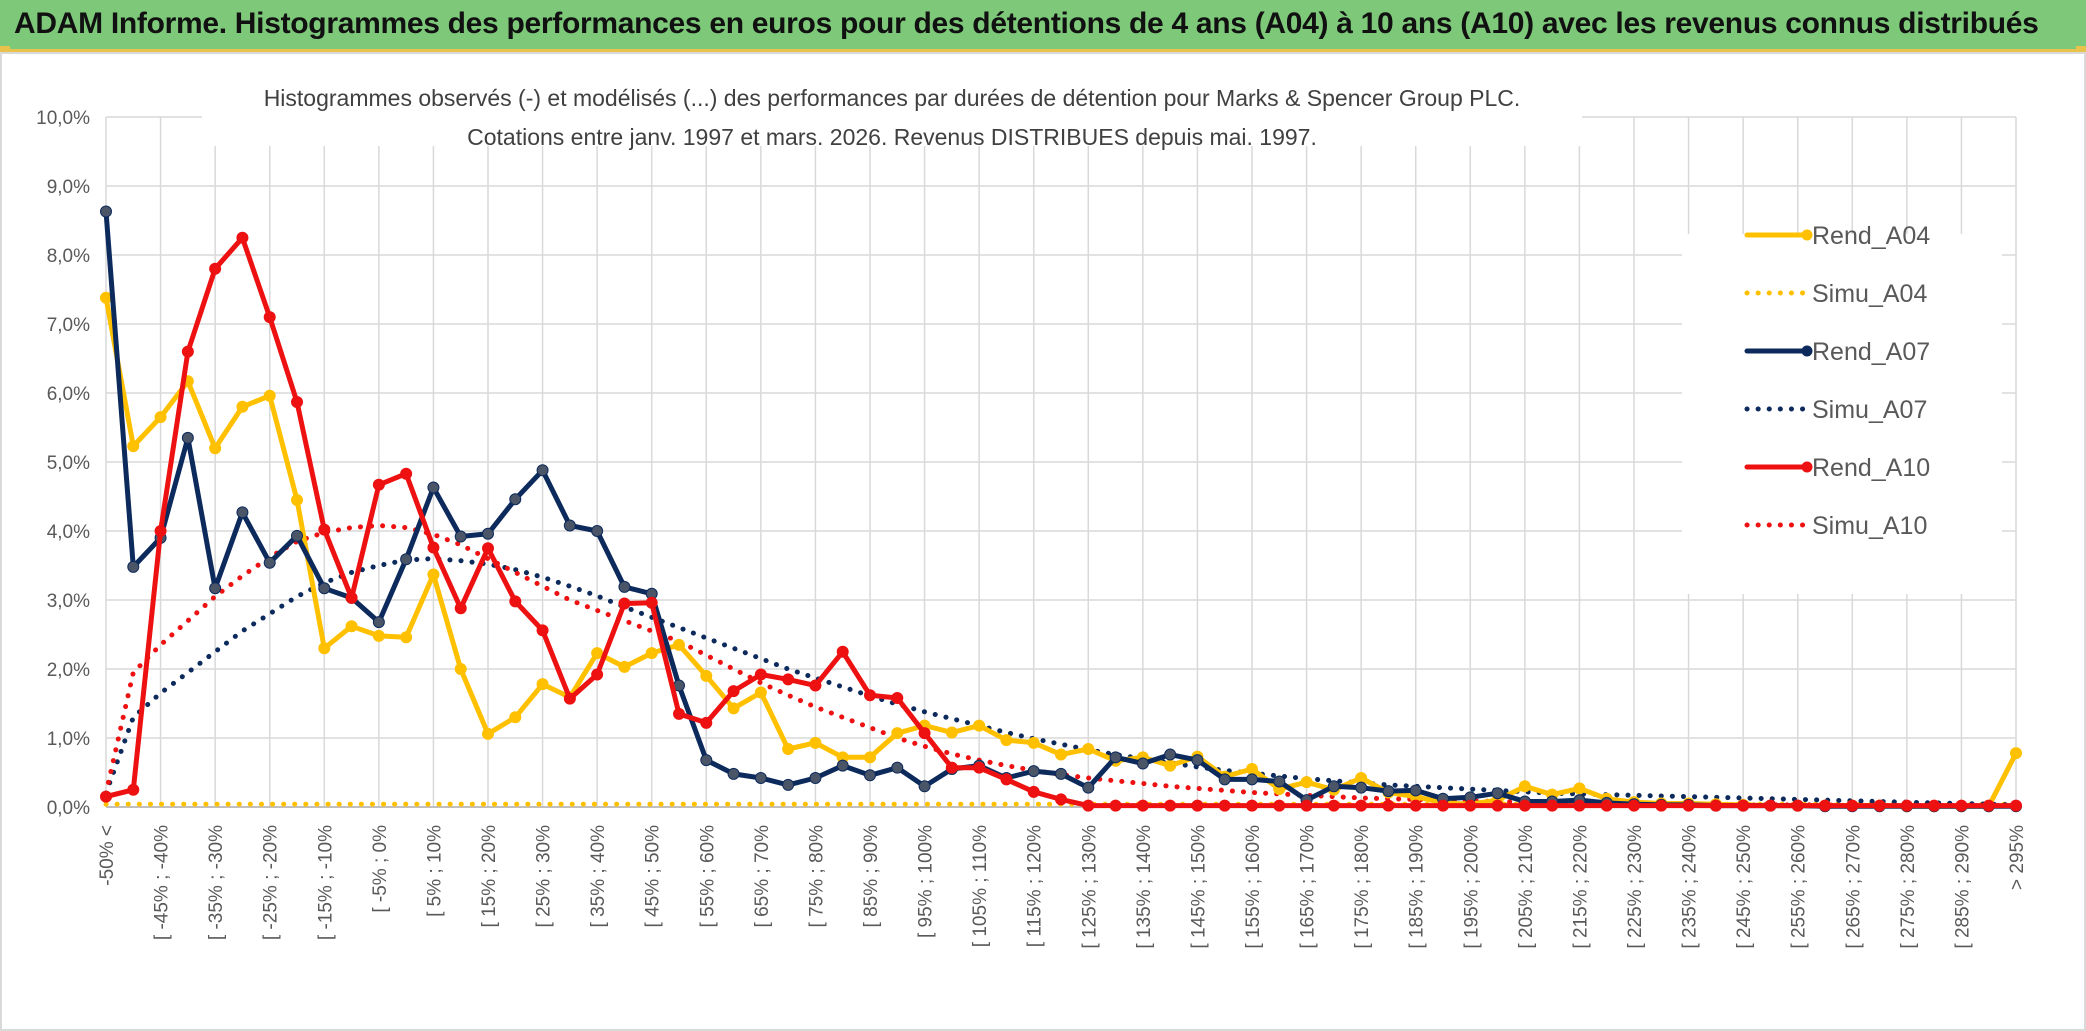 This screenshot has width=2086, height=1031. I want to click on x-tick-label: [ 135% ; 140%, so click(1144, 887).